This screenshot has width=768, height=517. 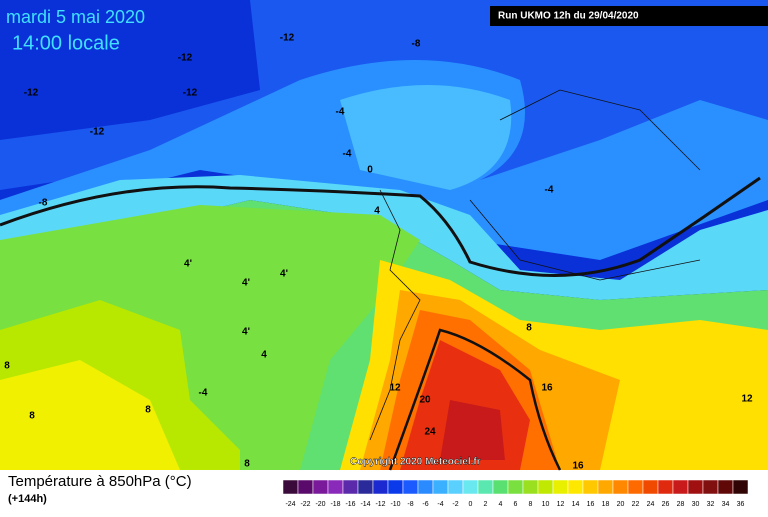 I want to click on legend-label: 28, so click(x=681, y=504).